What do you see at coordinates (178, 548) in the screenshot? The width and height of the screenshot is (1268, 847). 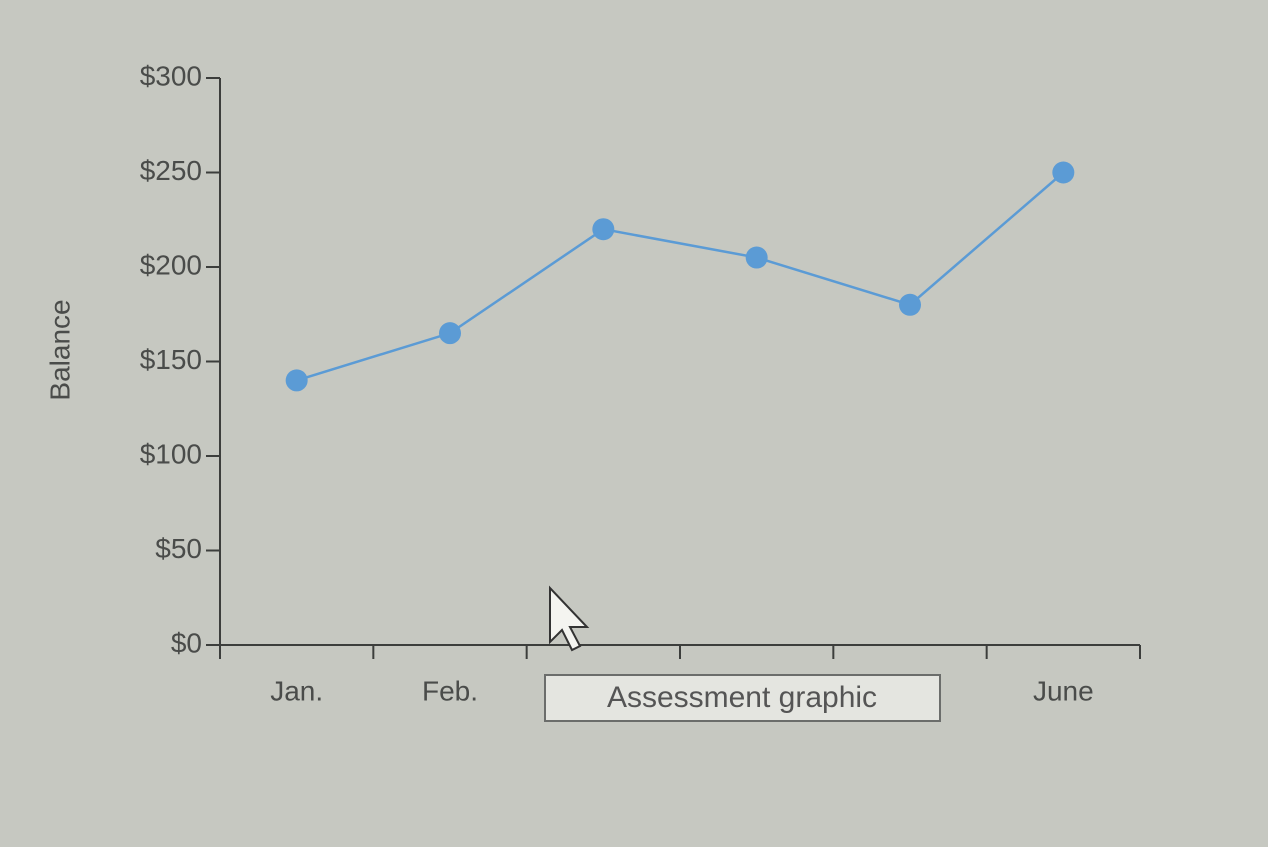 I see `y-tick-label: $50` at bounding box center [178, 548].